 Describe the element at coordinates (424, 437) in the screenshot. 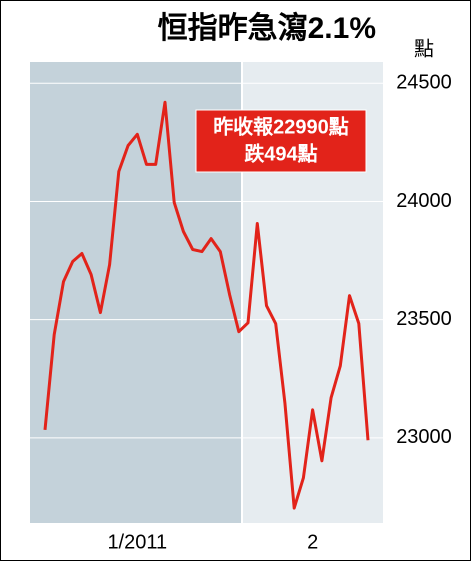

I see `y-tick-label: 23000` at that location.